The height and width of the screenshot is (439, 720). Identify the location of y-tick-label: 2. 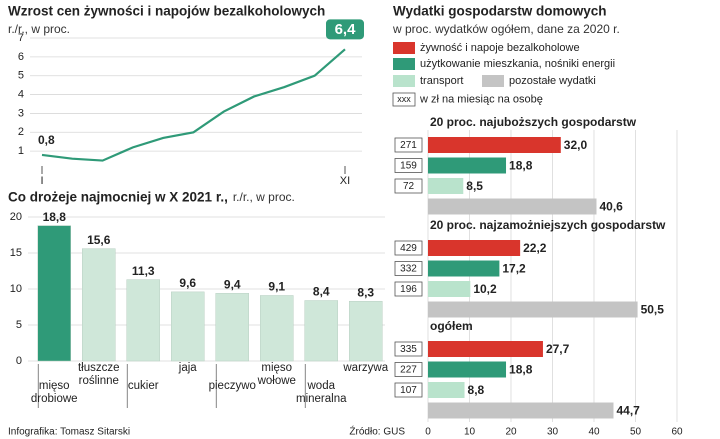
(21, 132).